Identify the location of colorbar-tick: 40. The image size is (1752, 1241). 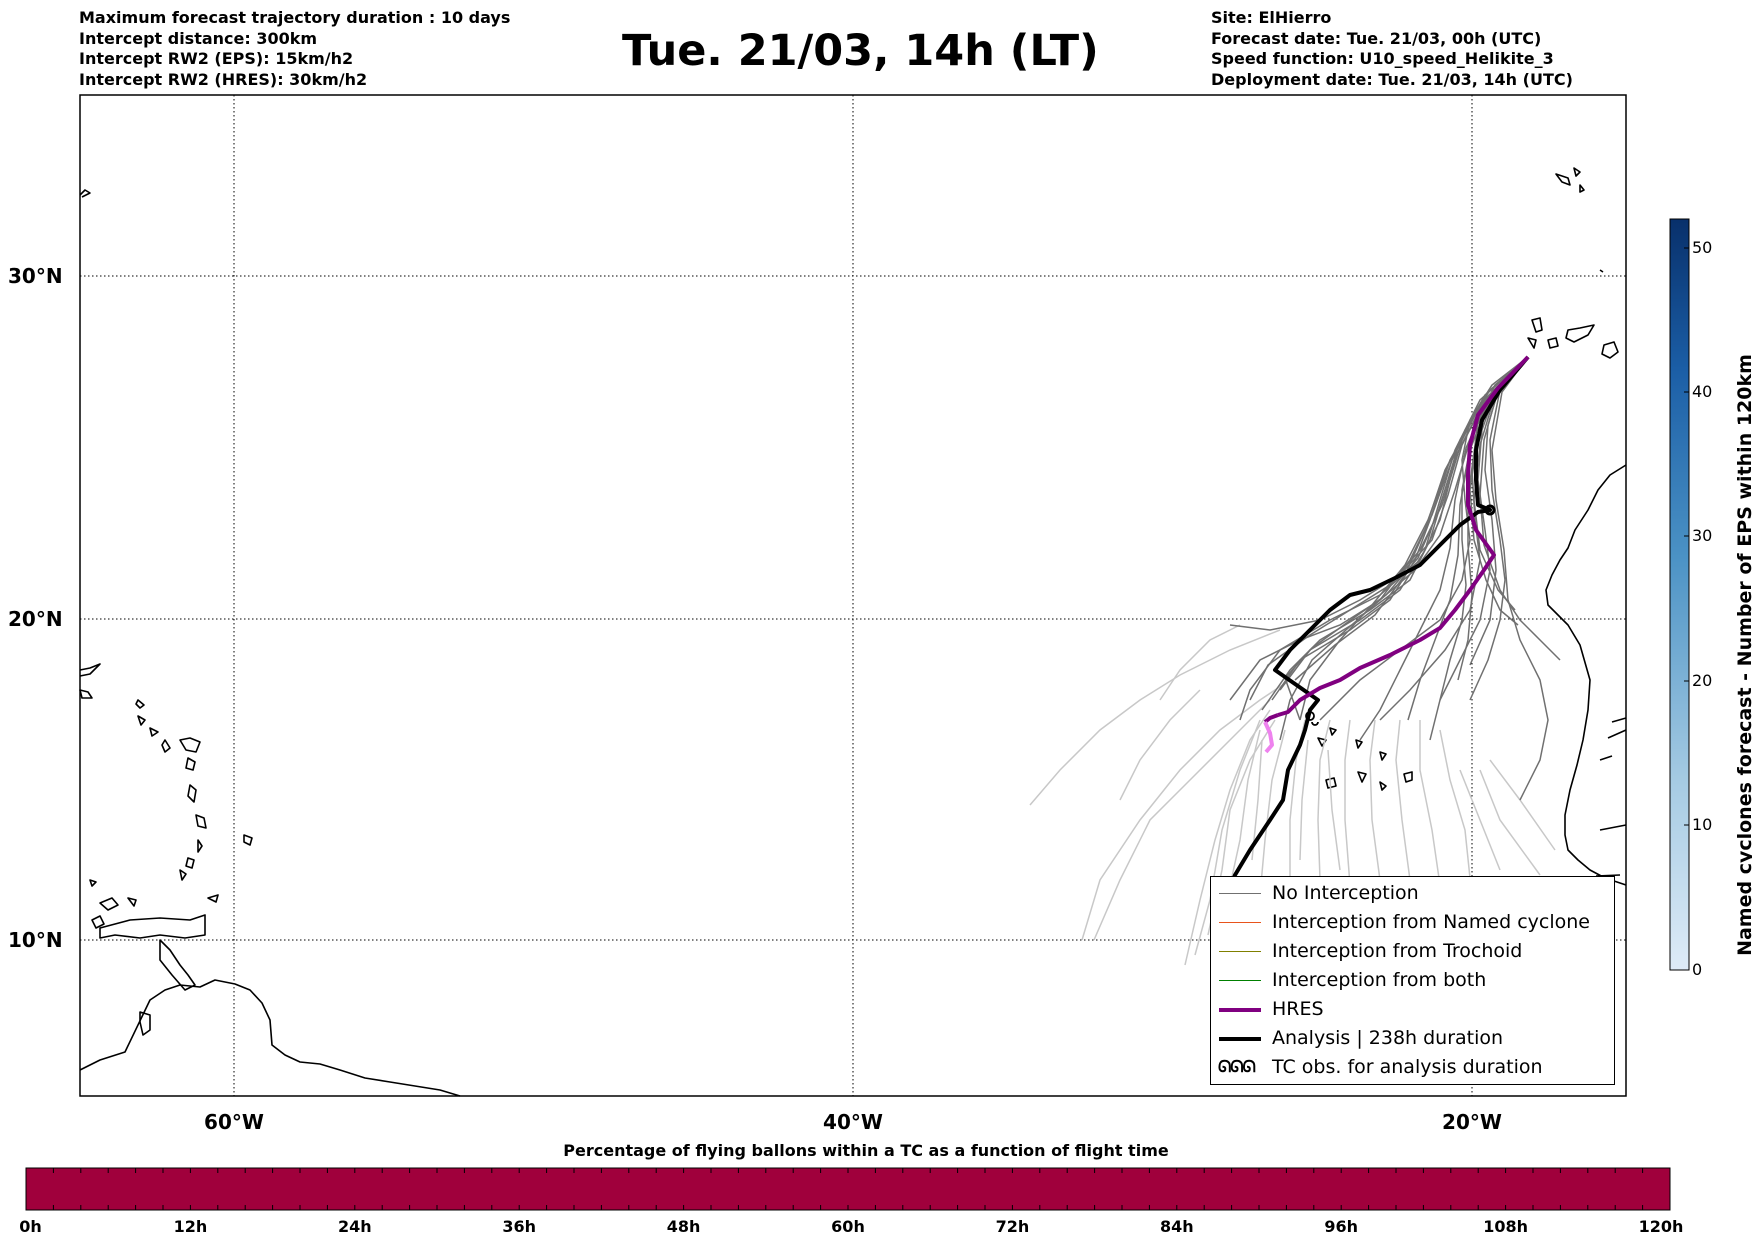
(1702, 391).